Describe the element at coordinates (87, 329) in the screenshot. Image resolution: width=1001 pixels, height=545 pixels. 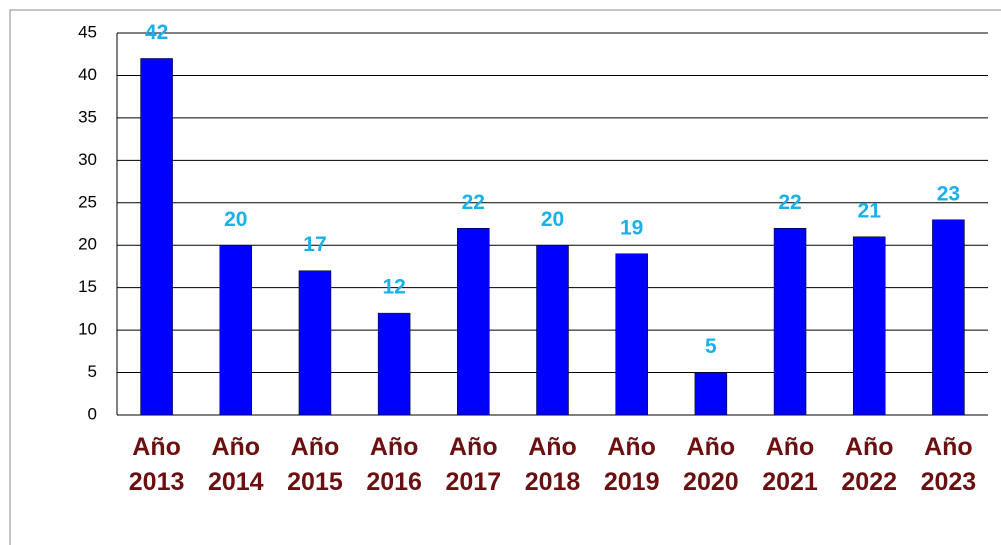
I see `y-tick-label: 10` at that location.